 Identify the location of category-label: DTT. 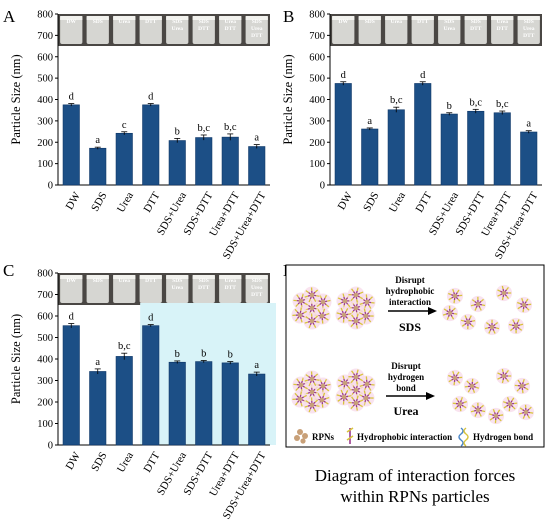
(151, 202).